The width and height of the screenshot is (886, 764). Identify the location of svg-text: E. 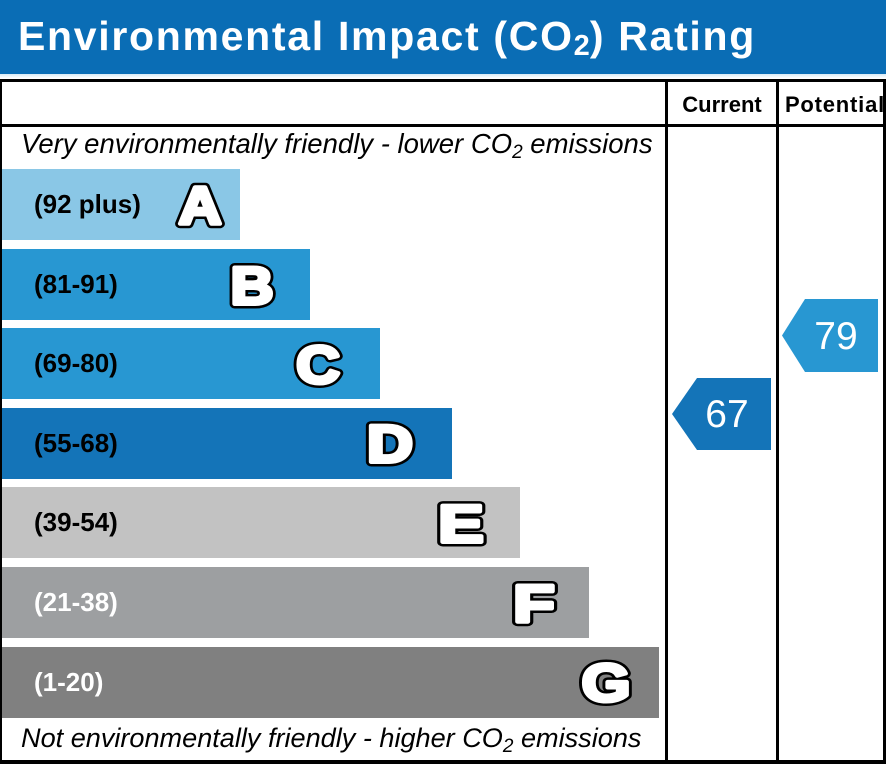
(460, 523).